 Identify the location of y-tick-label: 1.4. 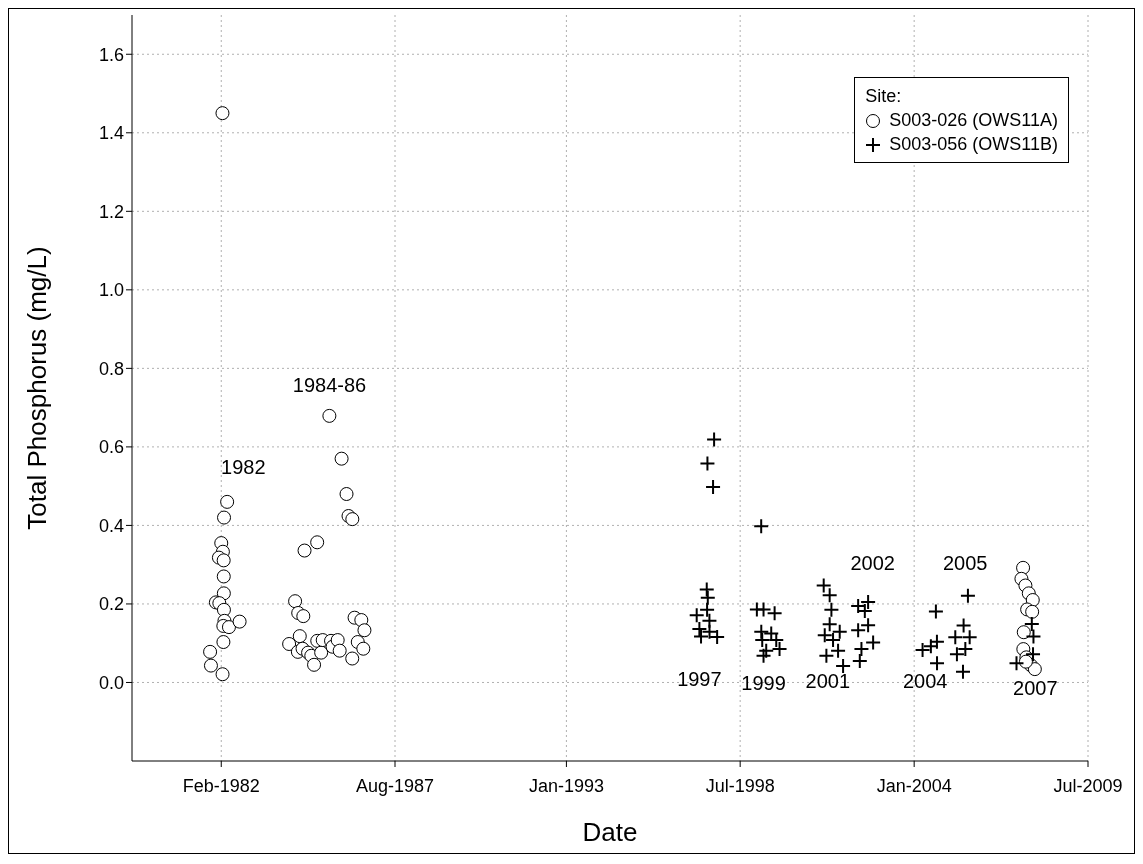
(111, 133).